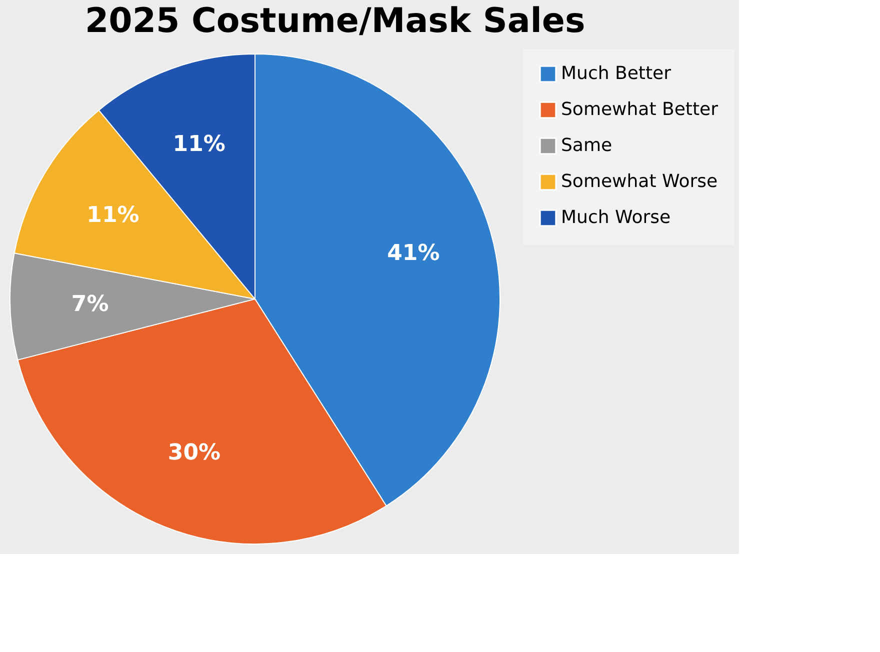  Describe the element at coordinates (640, 109) in the screenshot. I see `legend-label: Somewhat Better` at that location.